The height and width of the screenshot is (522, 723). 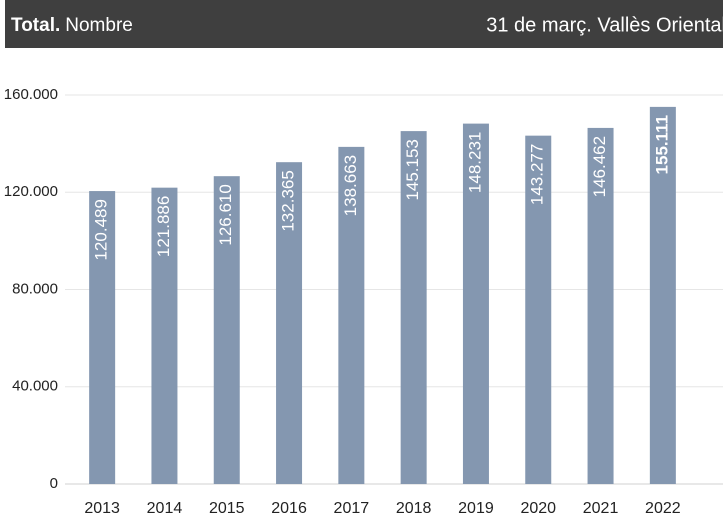 I want to click on subtitle: 31 de març. Vallès Oriental, so click(x=604, y=25).